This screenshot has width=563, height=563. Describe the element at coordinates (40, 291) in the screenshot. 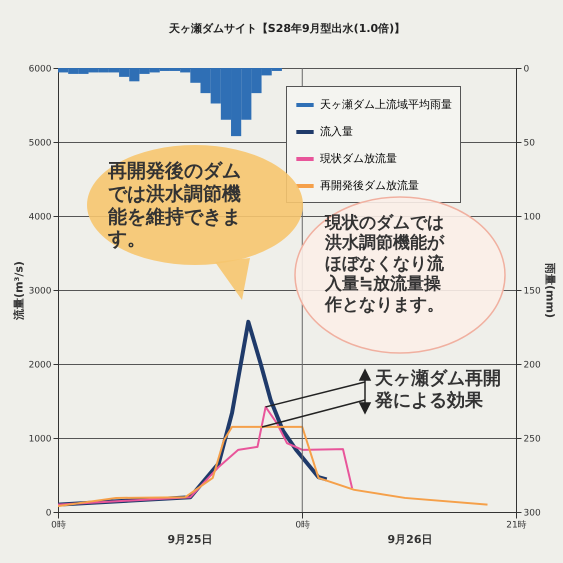

I see `y-tick-label: 3000` at that location.